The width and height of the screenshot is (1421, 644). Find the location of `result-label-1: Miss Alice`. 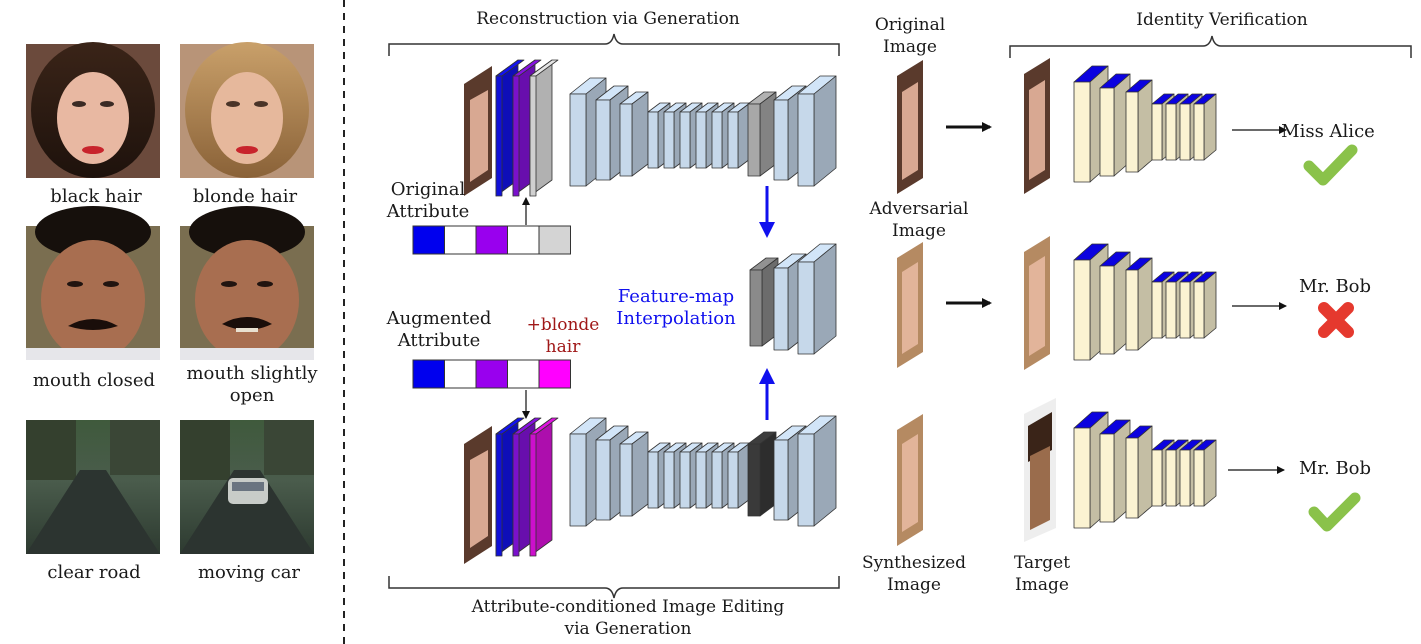

result-label-1: Miss Alice is located at coordinates (1328, 131).